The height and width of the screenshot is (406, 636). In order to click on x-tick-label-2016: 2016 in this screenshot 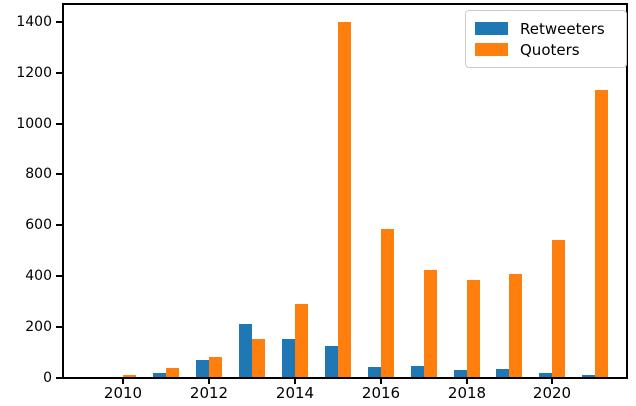, I will do `click(381, 393)`.